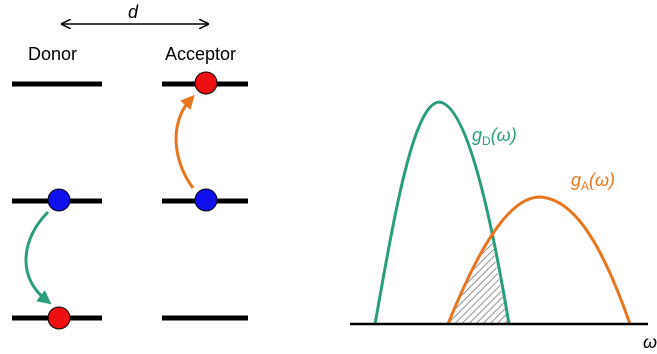 This screenshot has width=657, height=354. Describe the element at coordinates (200, 54) in the screenshot. I see `acceptor-label: Acceptor` at that location.